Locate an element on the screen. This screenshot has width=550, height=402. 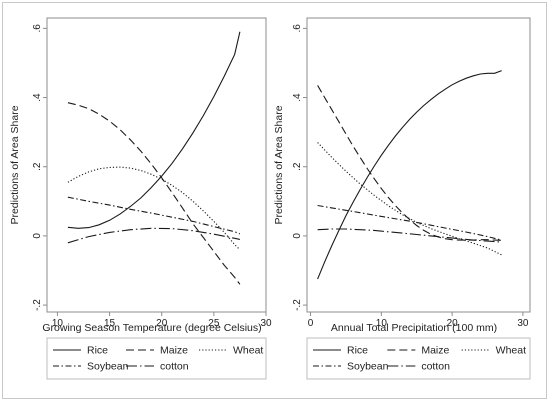
y-axis-label-right: Predictions of Area Share is located at coordinates (279, 164).